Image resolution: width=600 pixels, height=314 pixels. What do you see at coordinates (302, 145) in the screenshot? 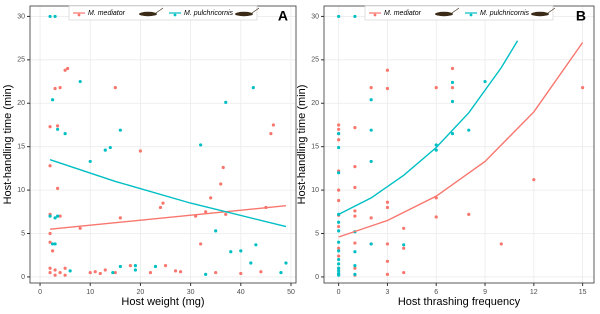
I see `y-axis-title: Host-handling time (min)` at bounding box center [302, 145].